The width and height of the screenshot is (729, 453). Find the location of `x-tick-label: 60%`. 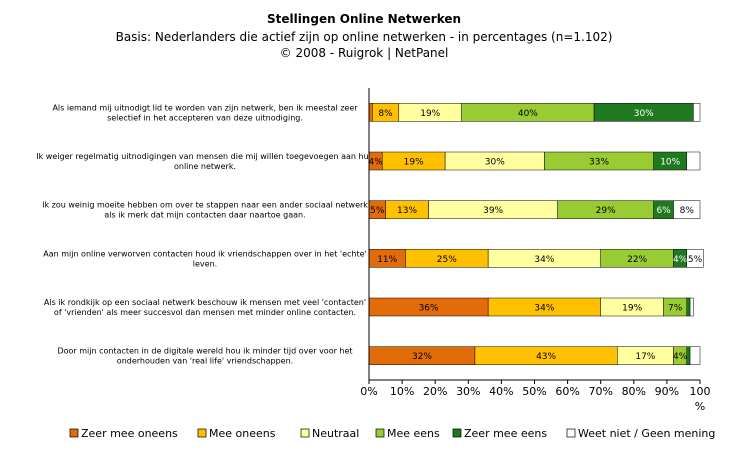

x-tick-label: 60% is located at coordinates (567, 391).